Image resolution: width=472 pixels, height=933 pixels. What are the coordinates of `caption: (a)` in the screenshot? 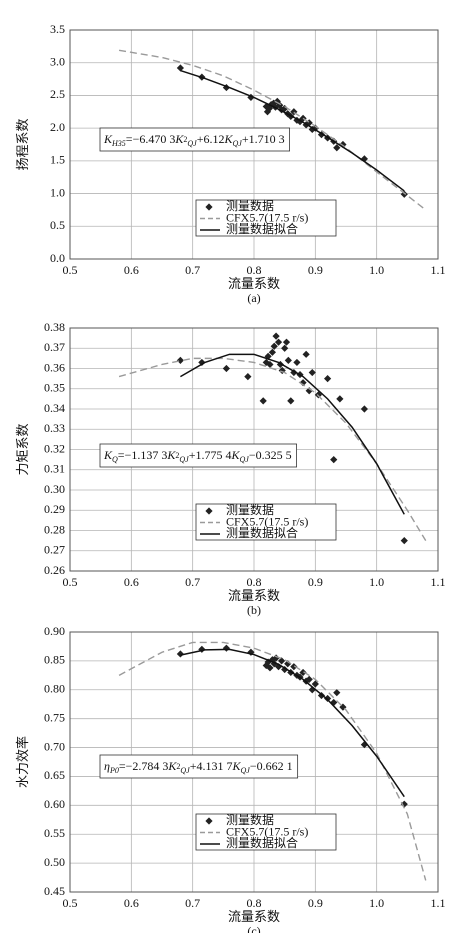 It's located at (253, 298).